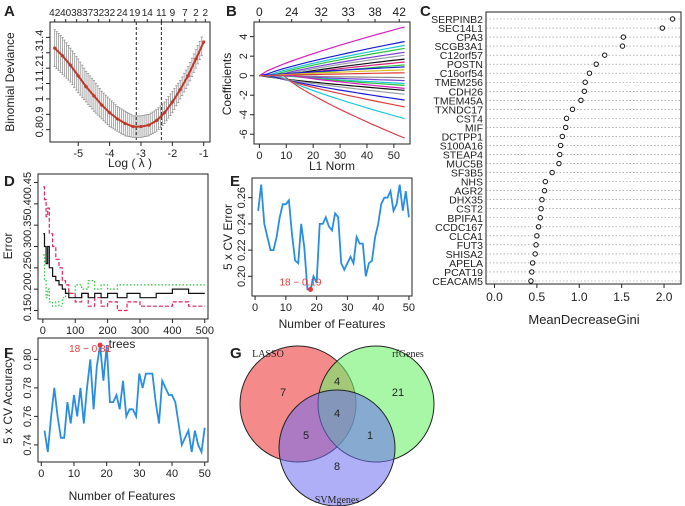  Describe the element at coordinates (90, 349) in the screenshot. I see `best-point-label: 18 − 0.81` at that location.